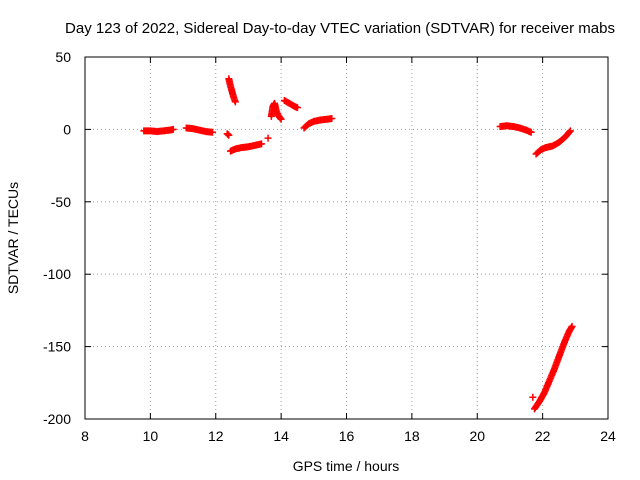  What do you see at coordinates (346, 466) in the screenshot?
I see `x-axis-label: GPS time / hours` at bounding box center [346, 466].